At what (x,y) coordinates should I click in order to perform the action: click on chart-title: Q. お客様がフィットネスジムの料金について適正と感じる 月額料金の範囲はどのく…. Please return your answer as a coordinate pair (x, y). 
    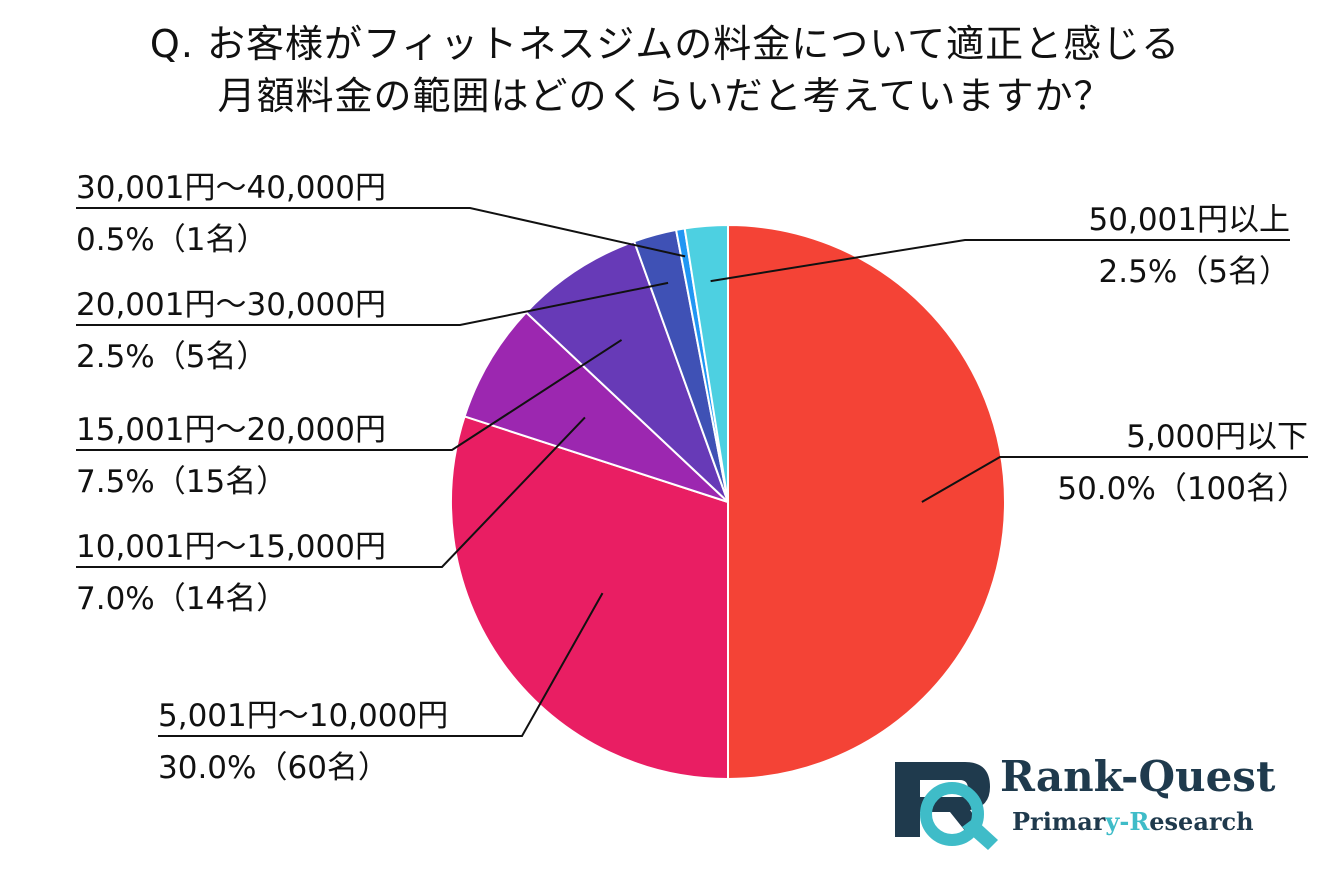
    Looking at the image, I should click on (665, 70).